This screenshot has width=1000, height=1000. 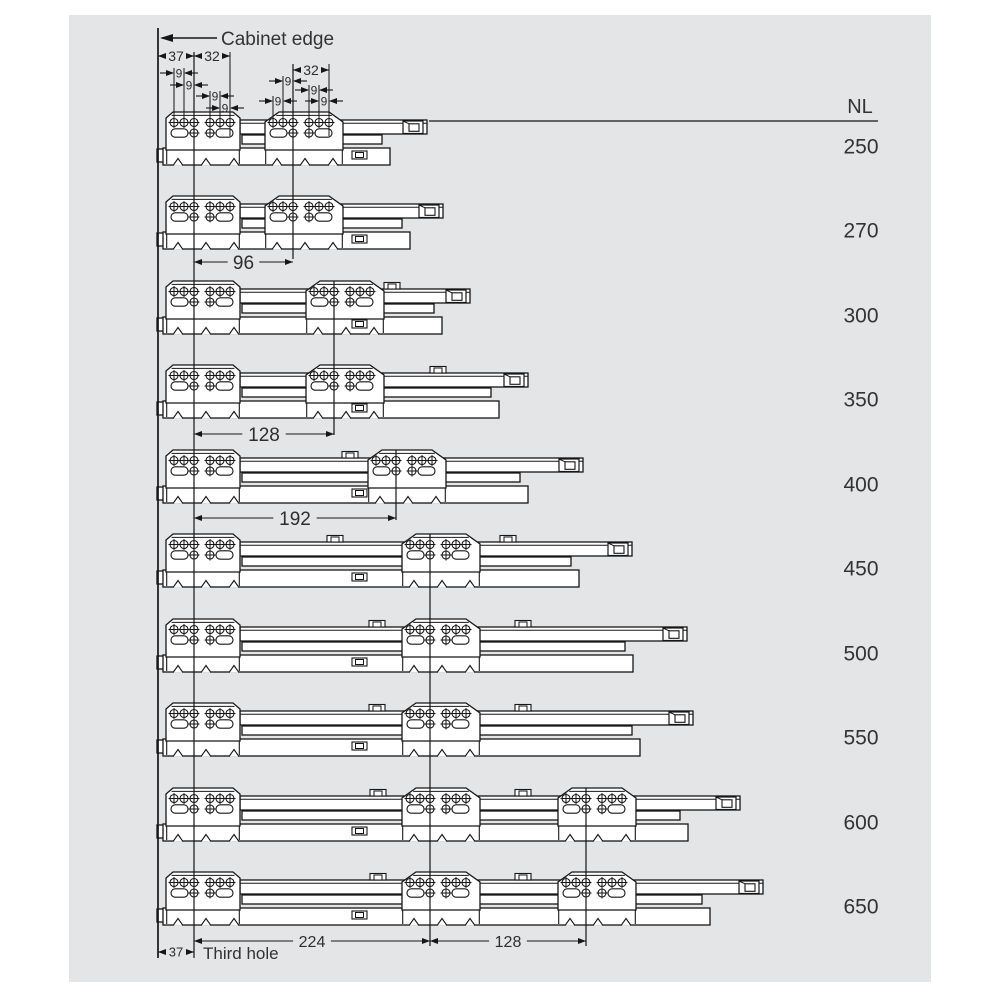 I want to click on dim-label: 224, so click(x=312, y=942).